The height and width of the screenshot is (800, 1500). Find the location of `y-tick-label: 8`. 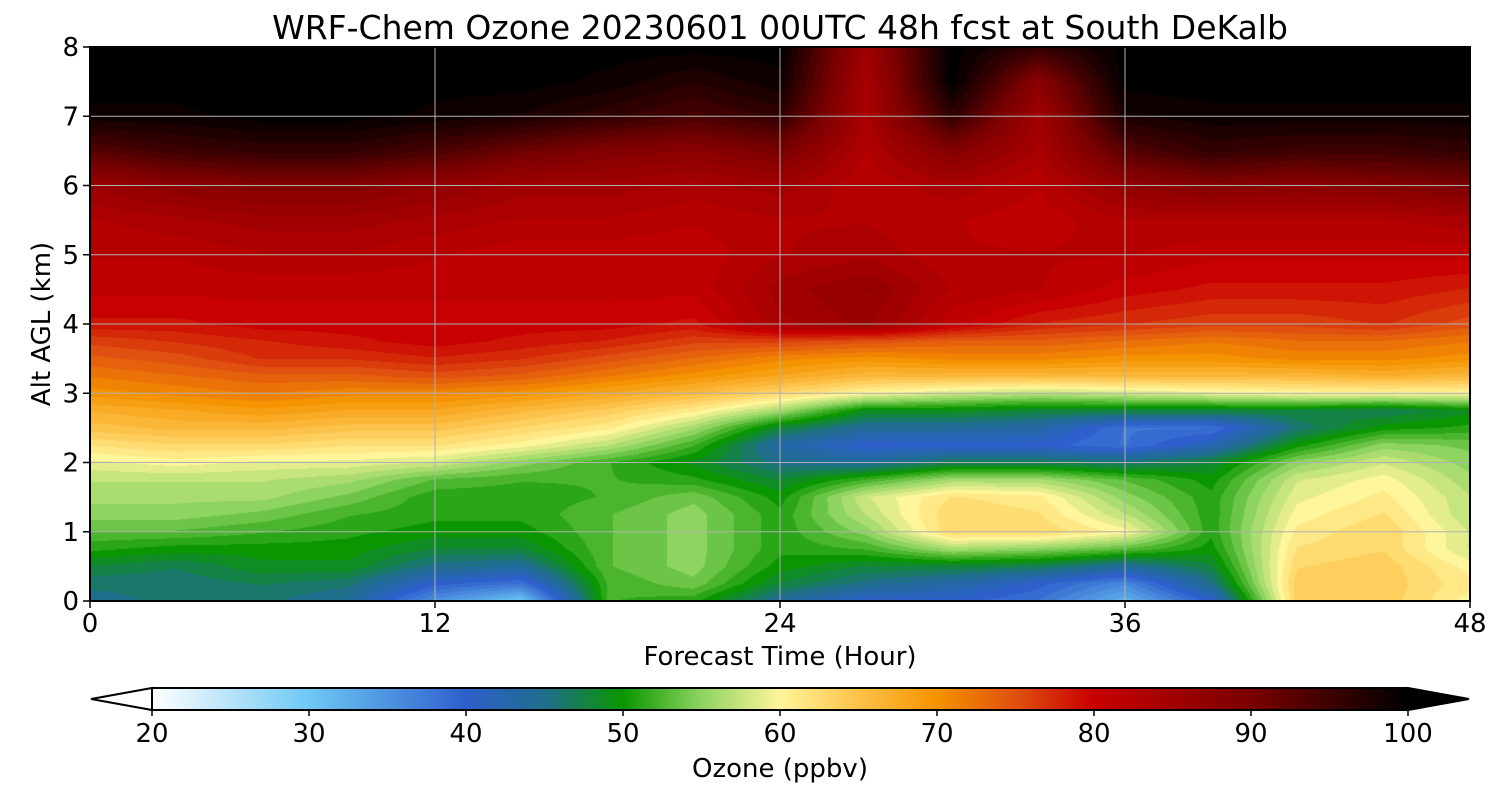

y-tick-label: 8 is located at coordinates (70, 48).